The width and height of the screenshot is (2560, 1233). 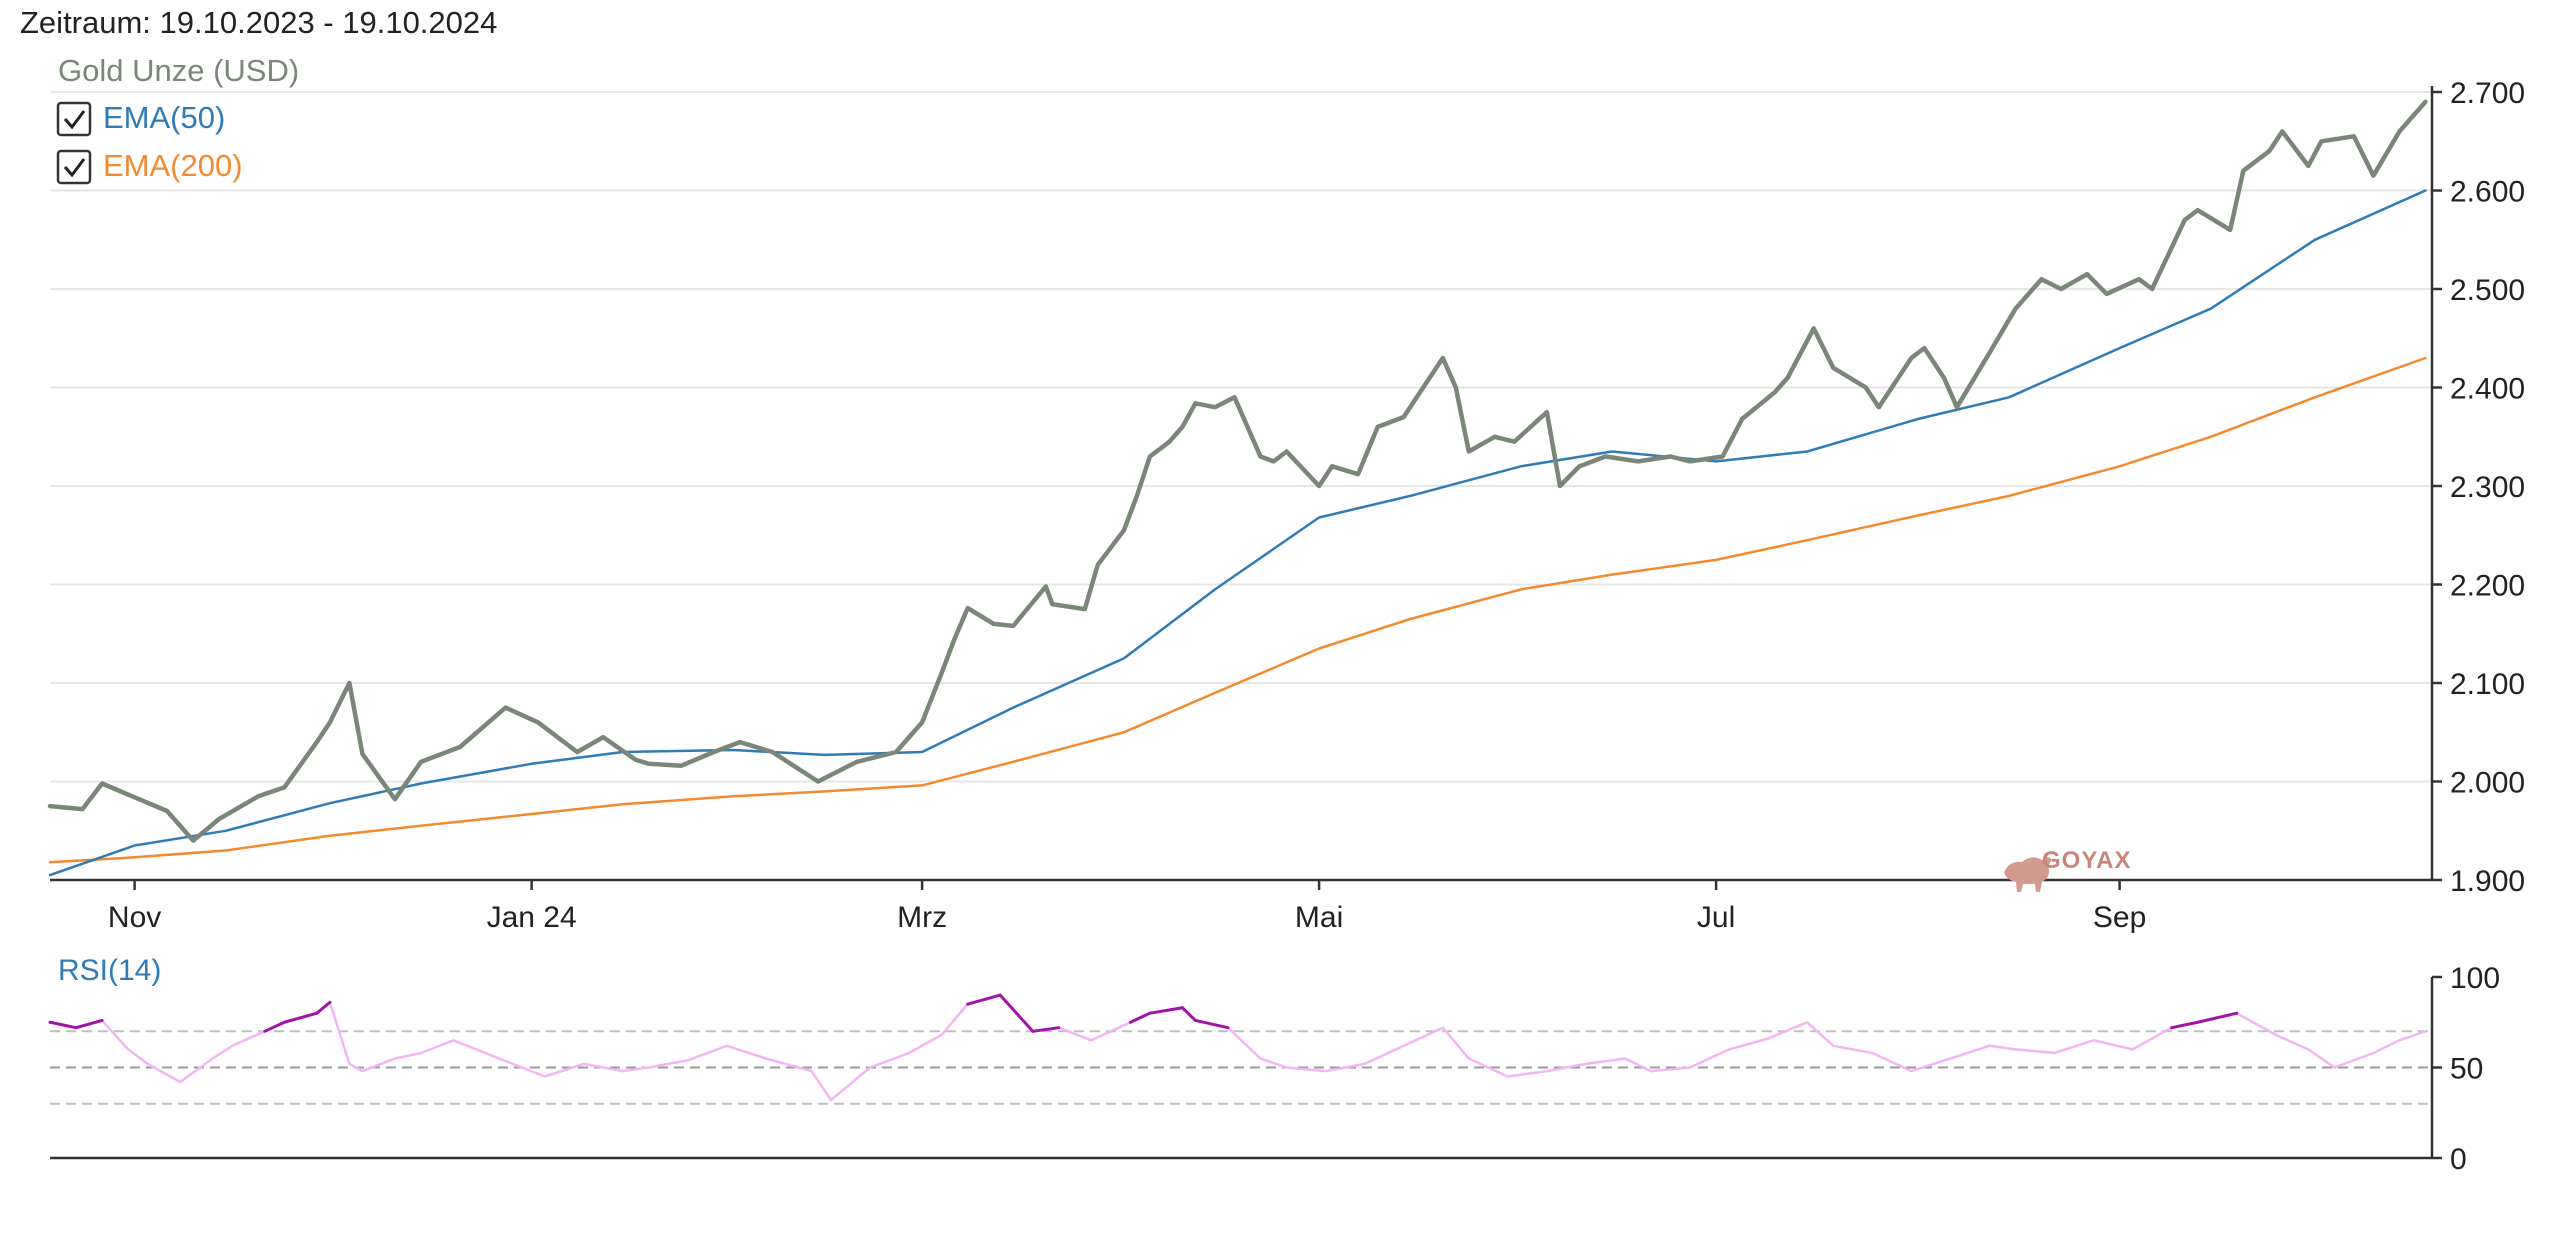 I want to click on y-tick-label: 2.300, so click(x=2487, y=487).